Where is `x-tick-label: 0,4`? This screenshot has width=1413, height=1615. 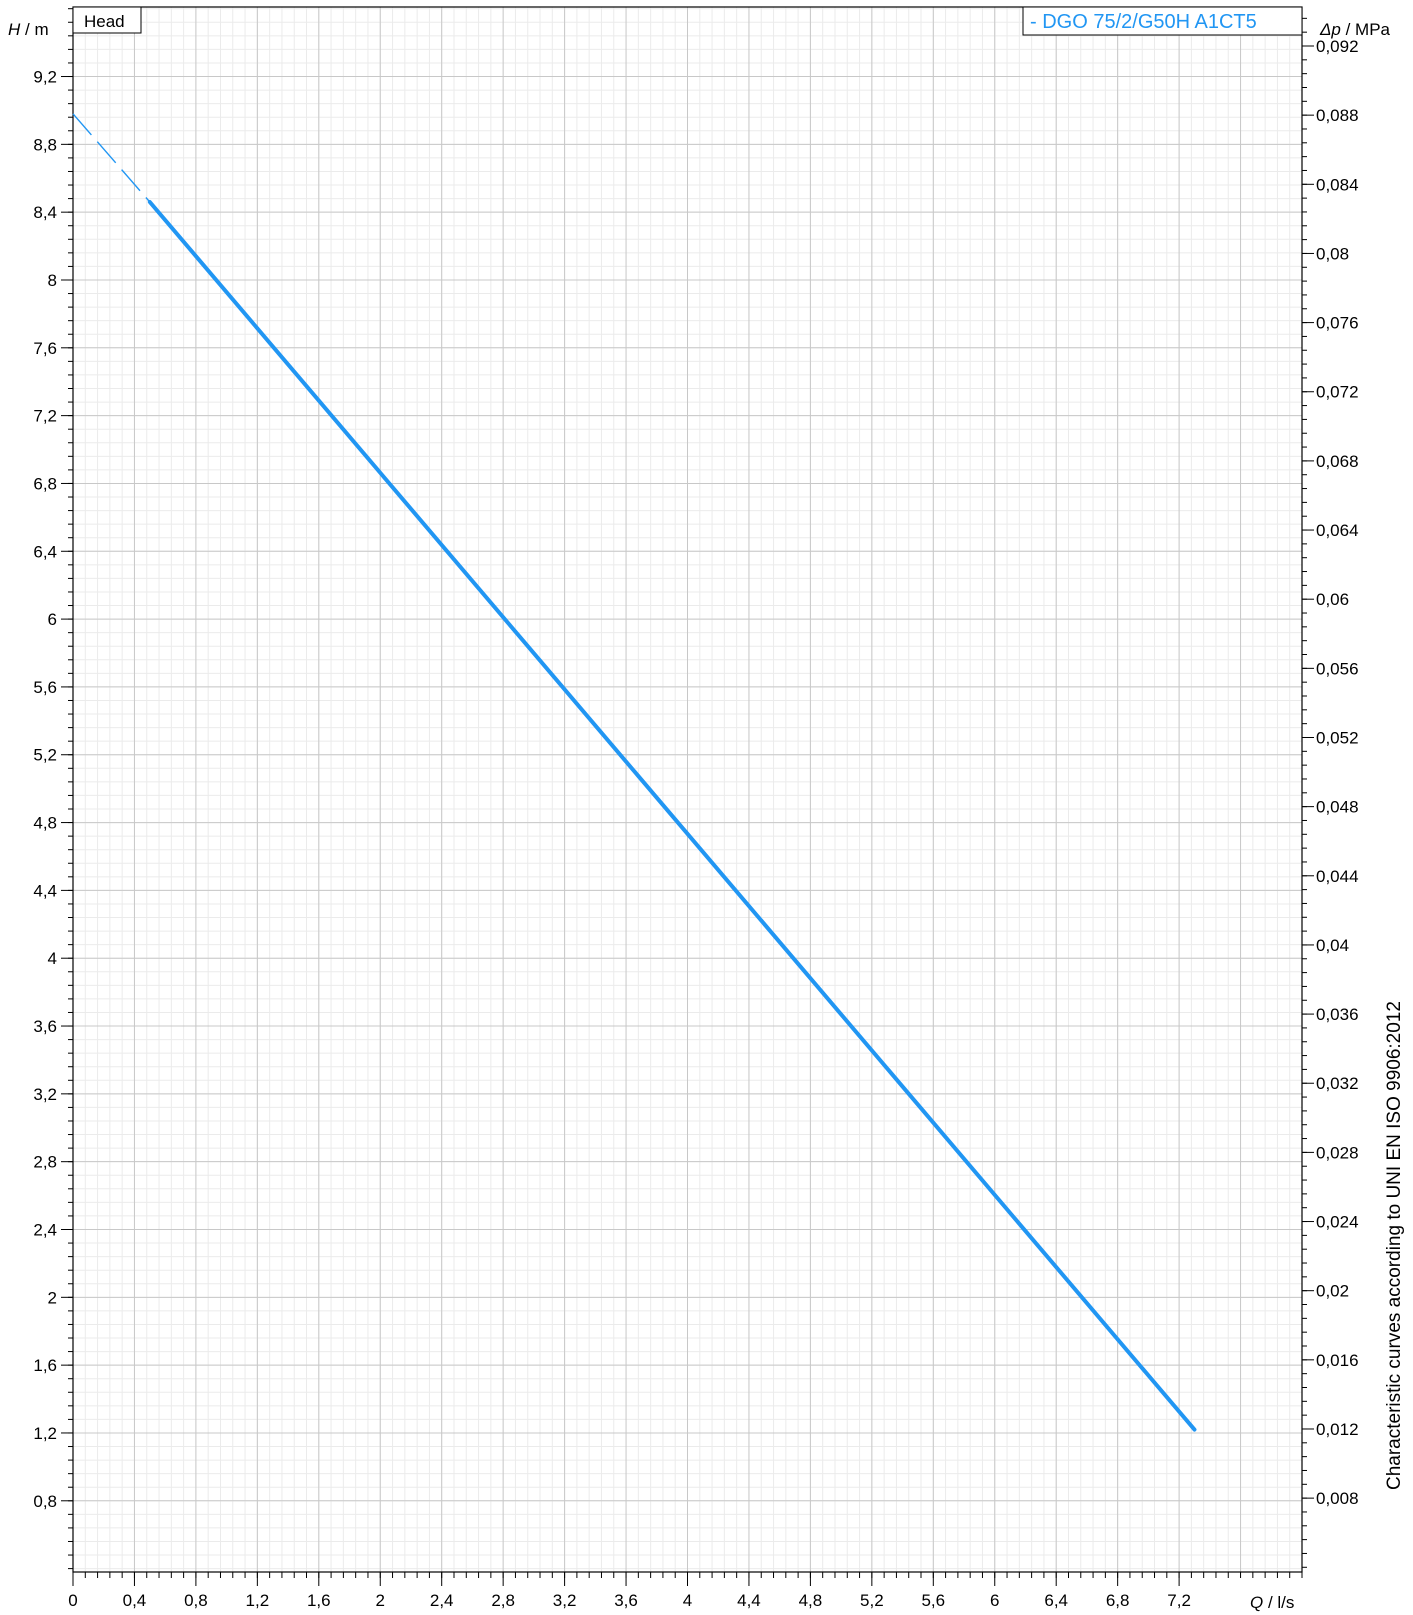 x-tick-label: 0,4 is located at coordinates (135, 1600).